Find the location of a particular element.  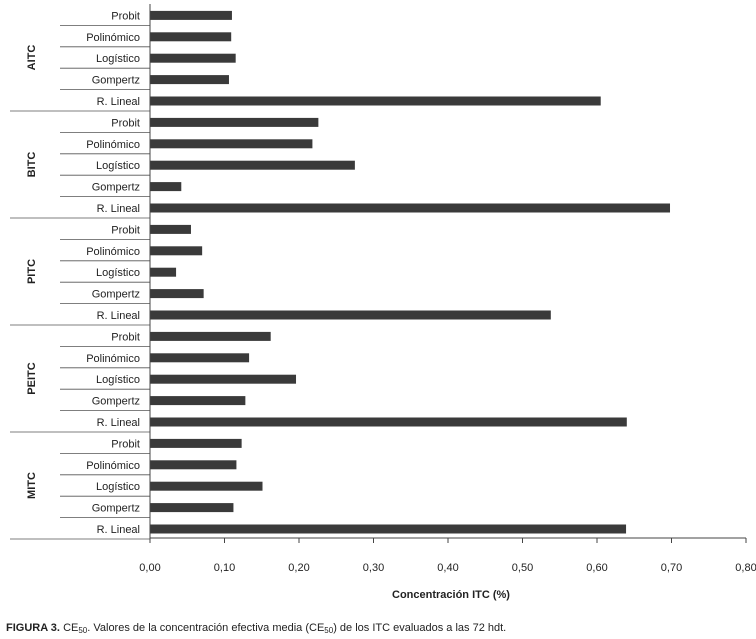

x-tick-label: 0,60 is located at coordinates (596, 568).